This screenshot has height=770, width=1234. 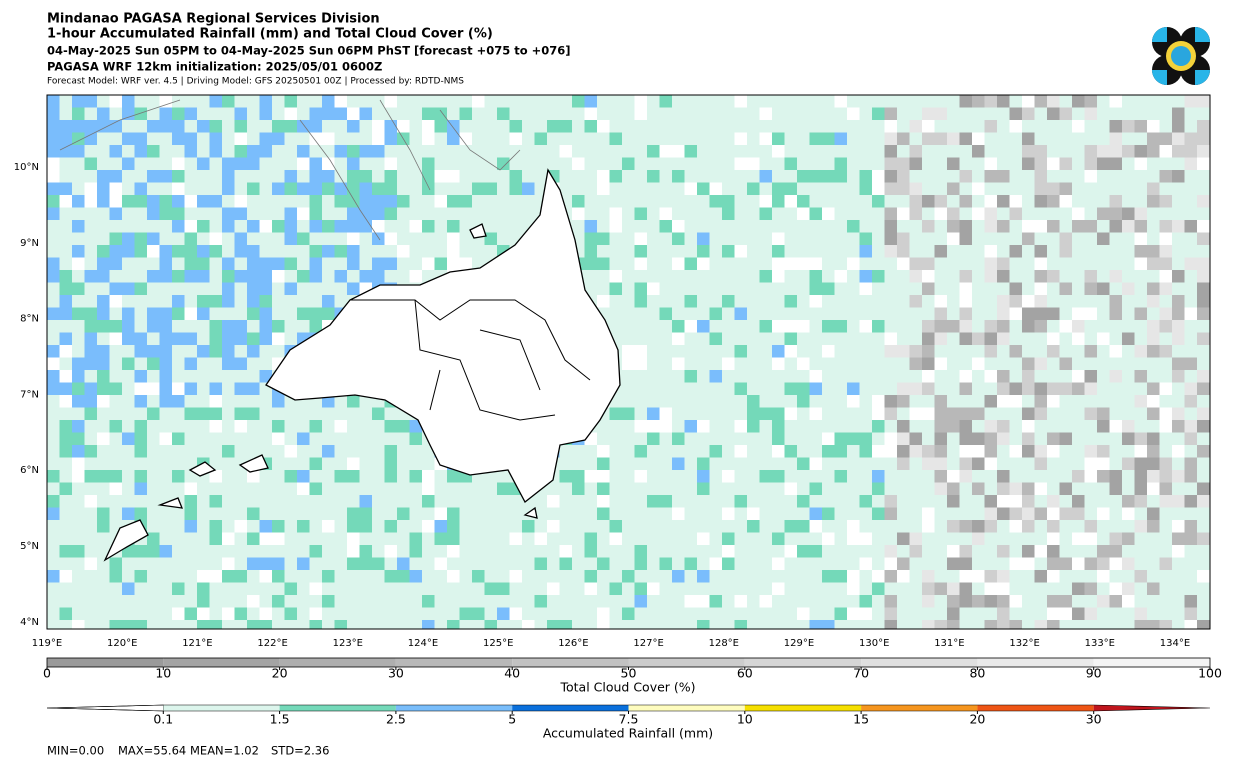 What do you see at coordinates (628, 715) in the screenshot?
I see `rain-colorbar: 0.1 1.5 2.5 5 7.5 10 15 20 30` at bounding box center [628, 715].